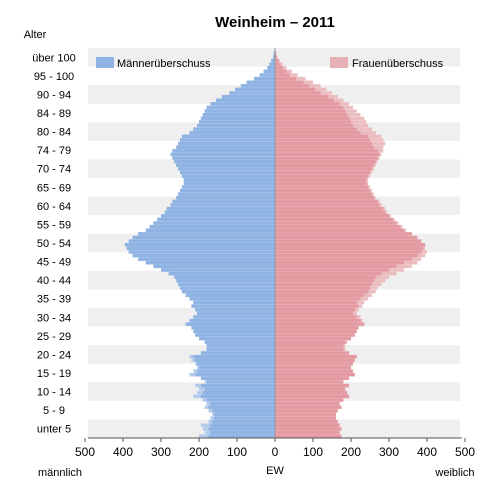 The width and height of the screenshot is (500, 488). I want to click on age-label: 15 - 19, so click(54, 374).